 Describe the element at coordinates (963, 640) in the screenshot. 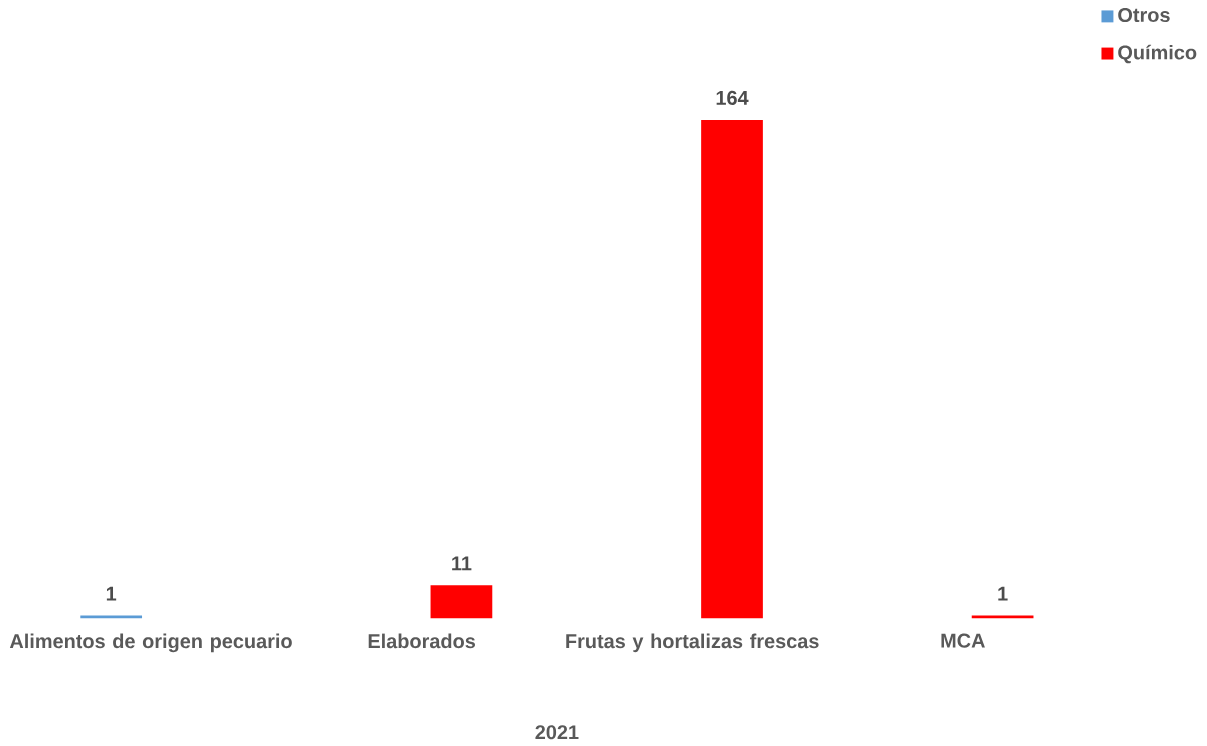

I see `x-tick-label: MCA` at that location.